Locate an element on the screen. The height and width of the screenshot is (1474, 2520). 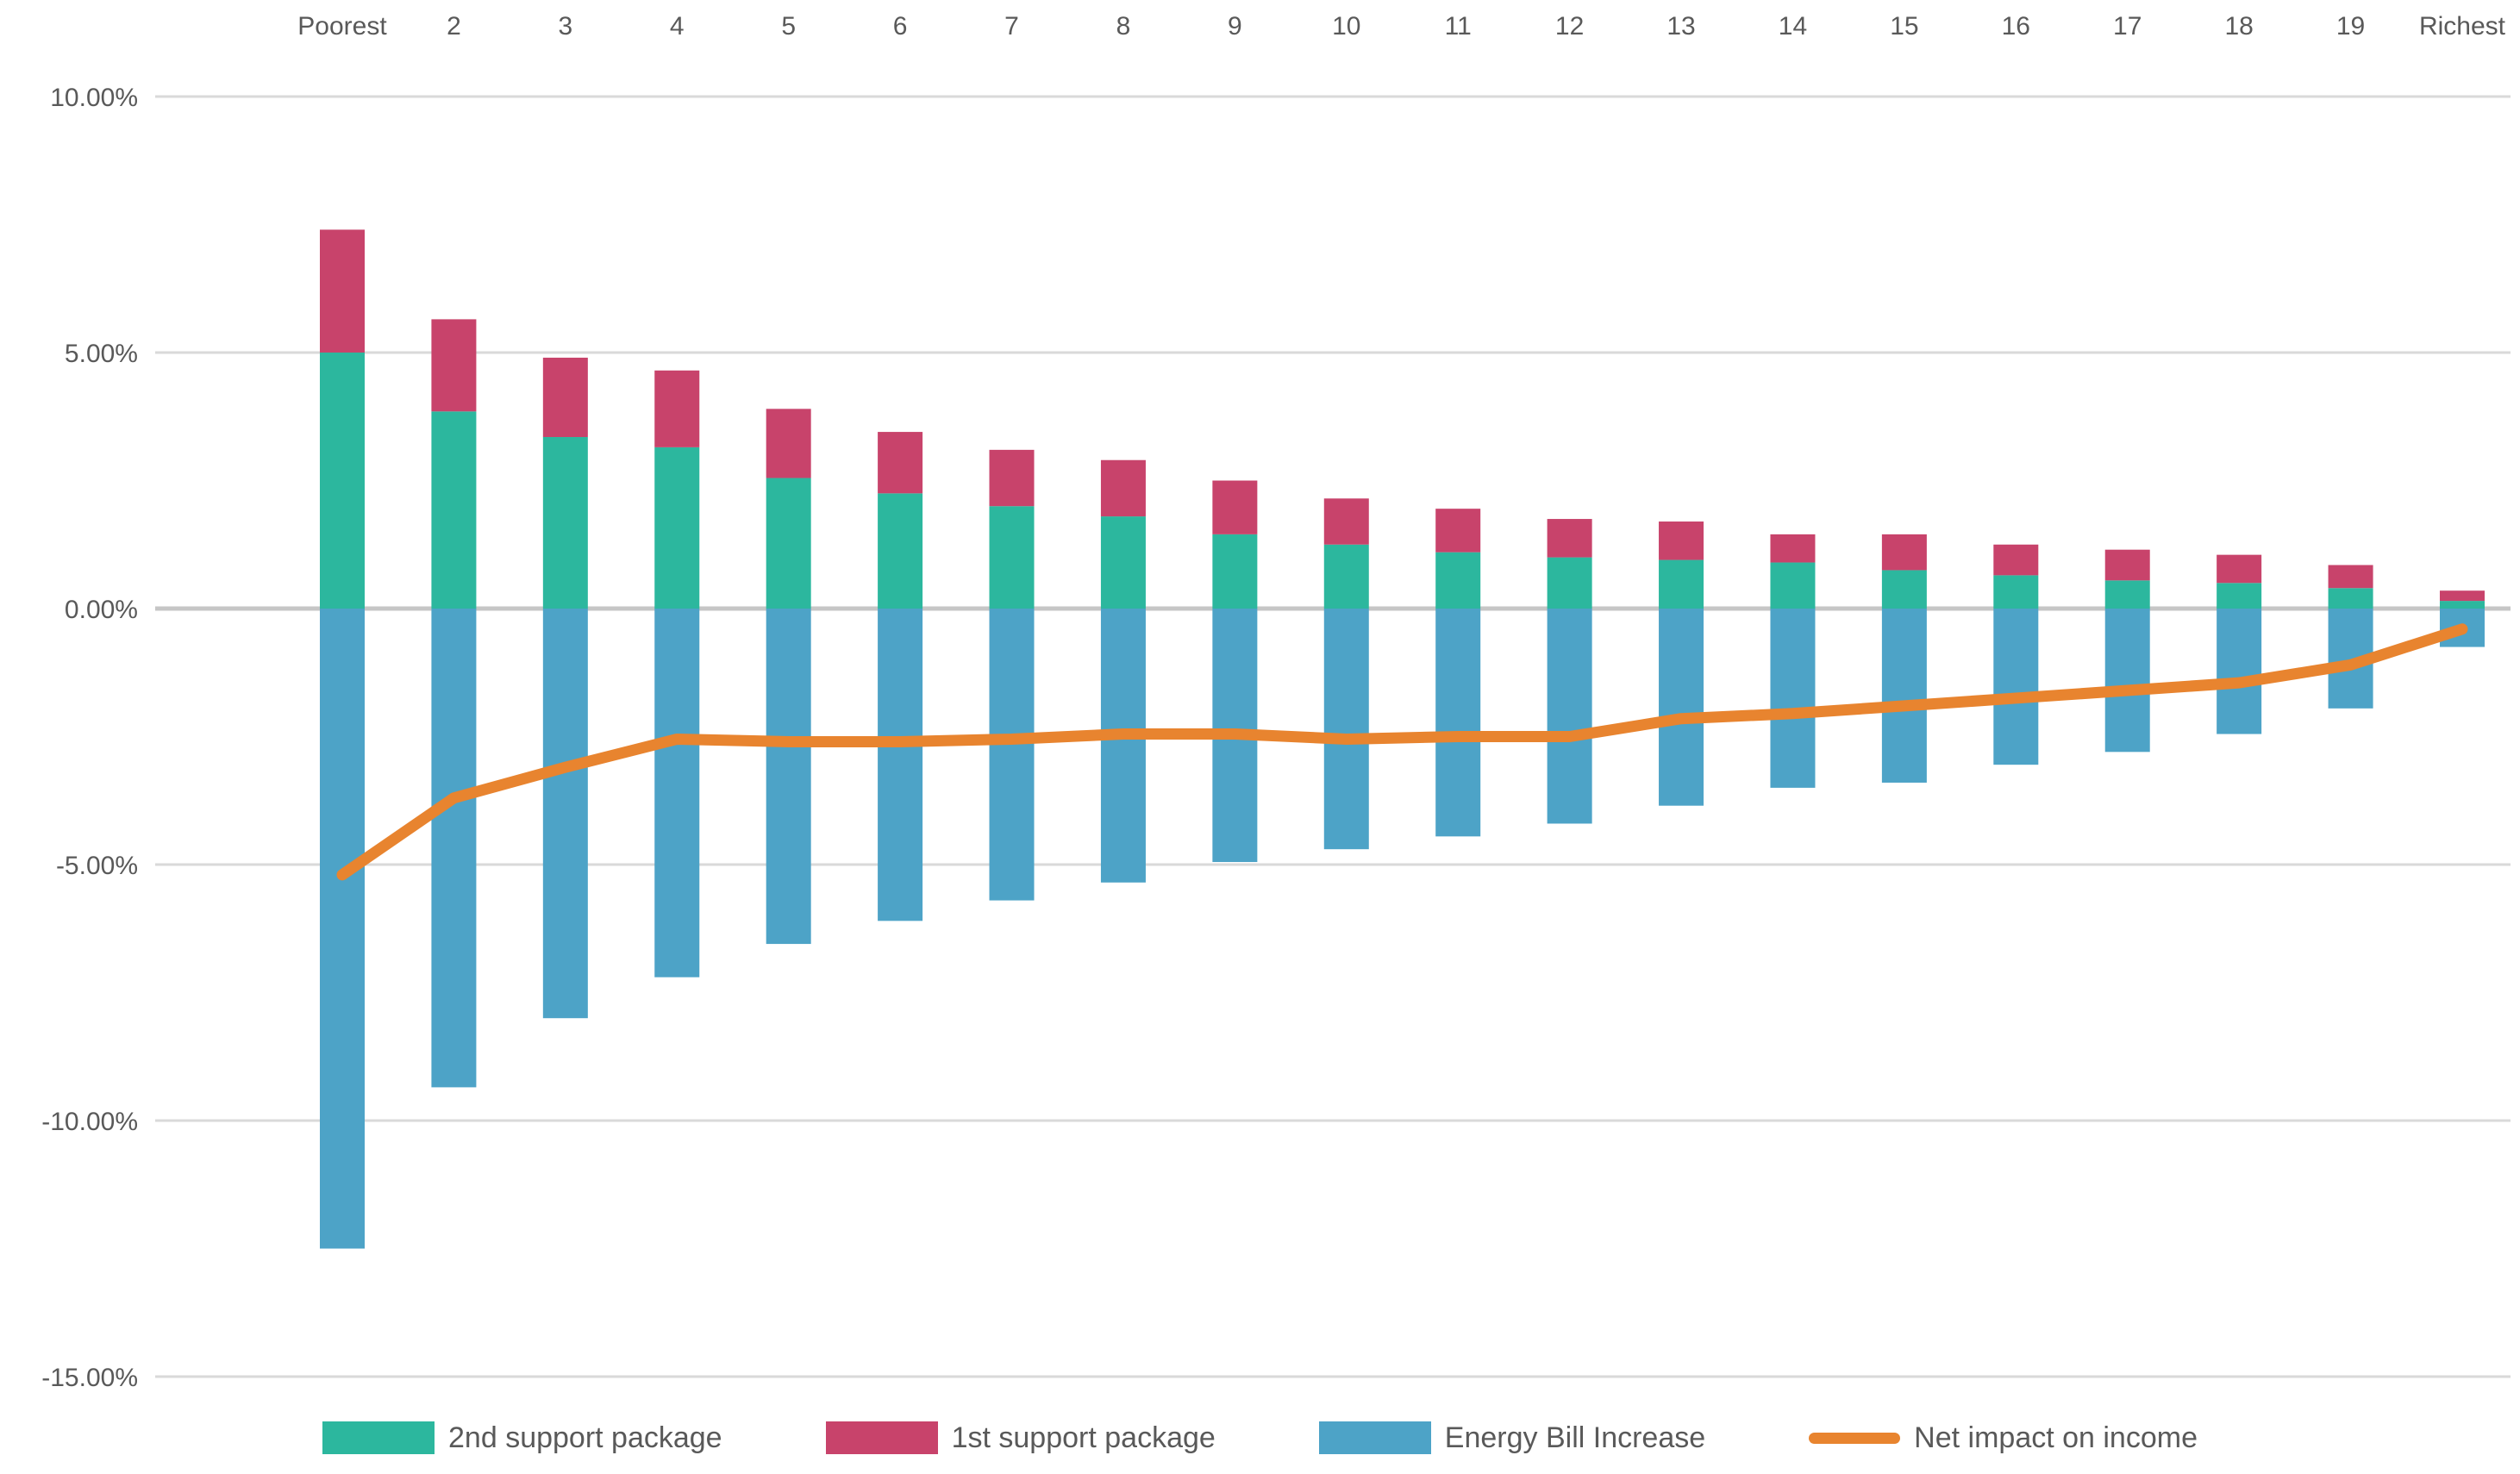
legend-swatch-2nd-support-package is located at coordinates (379, 1437).